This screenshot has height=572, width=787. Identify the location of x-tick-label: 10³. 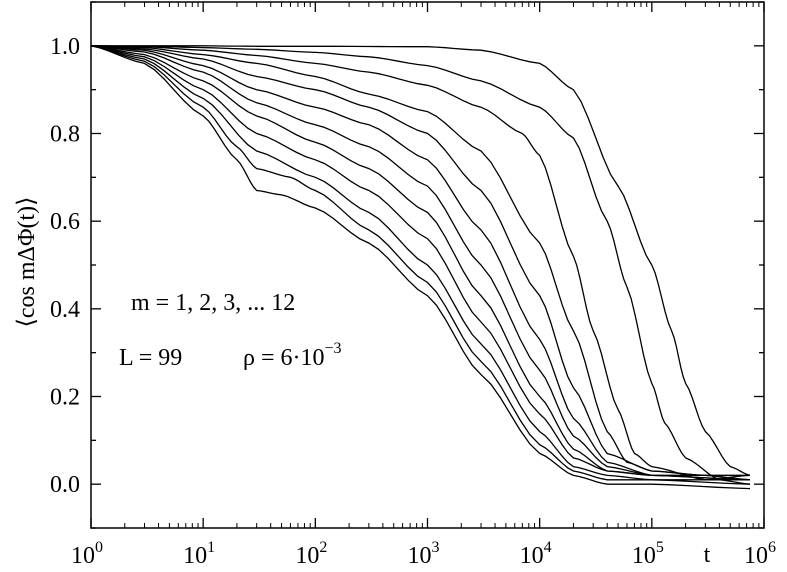
(424, 554).